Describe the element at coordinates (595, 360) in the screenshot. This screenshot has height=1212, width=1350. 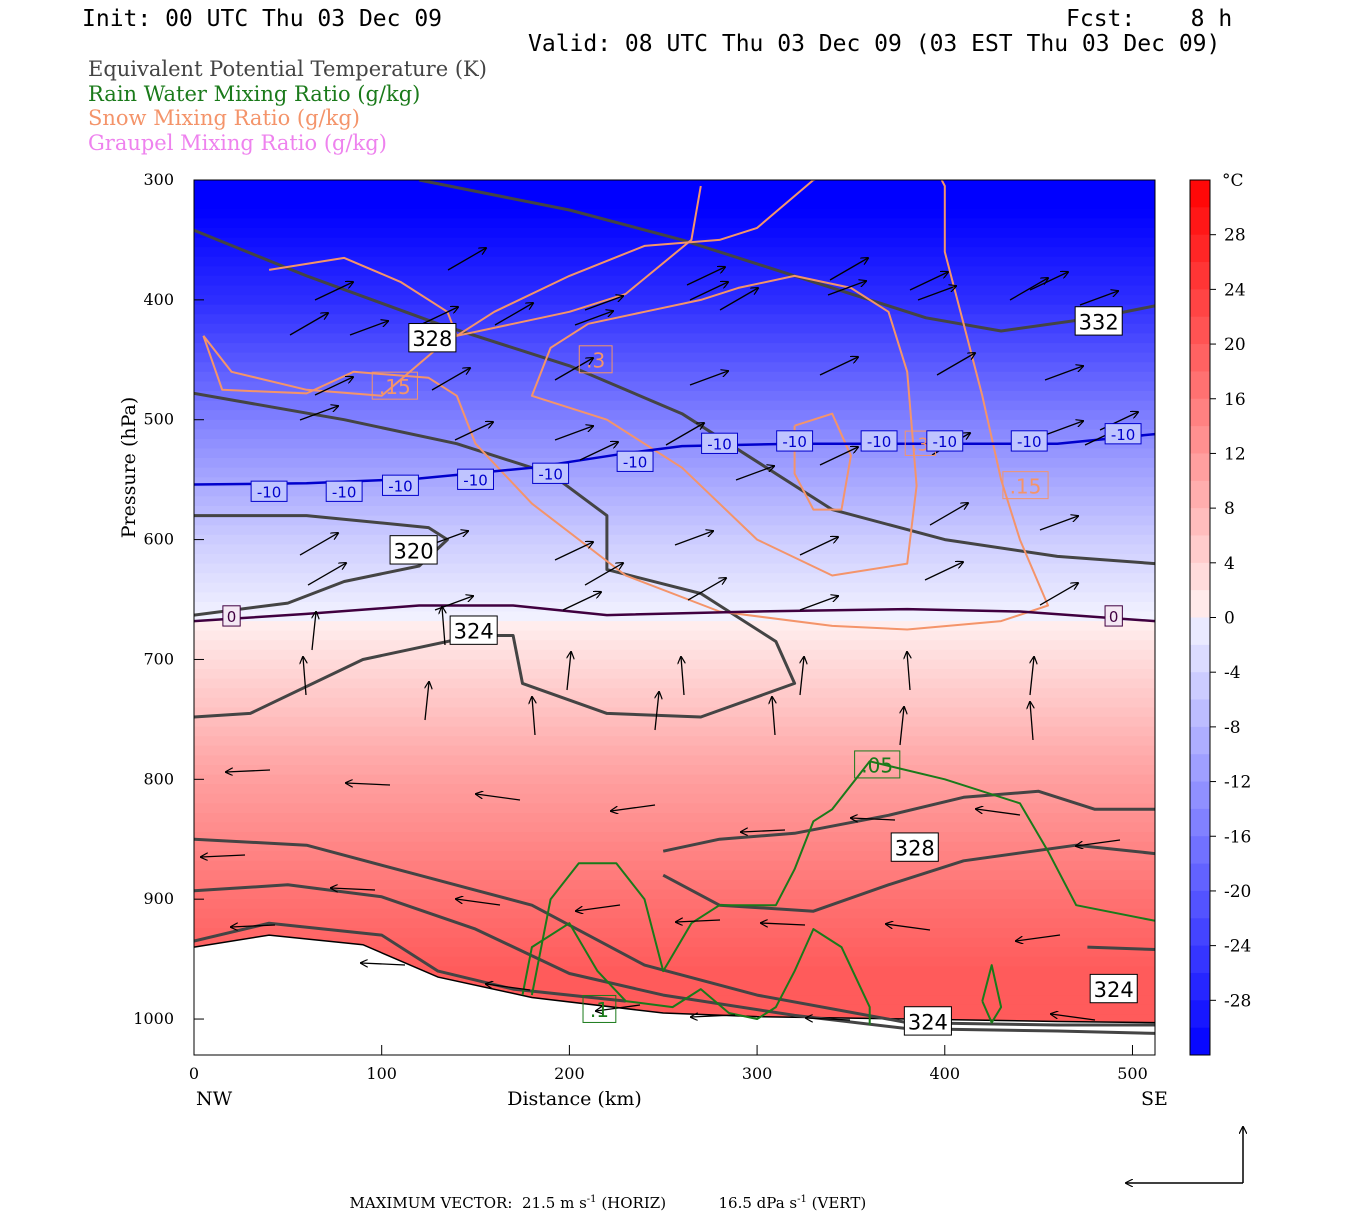
I see `snow-label-text: .3` at that location.